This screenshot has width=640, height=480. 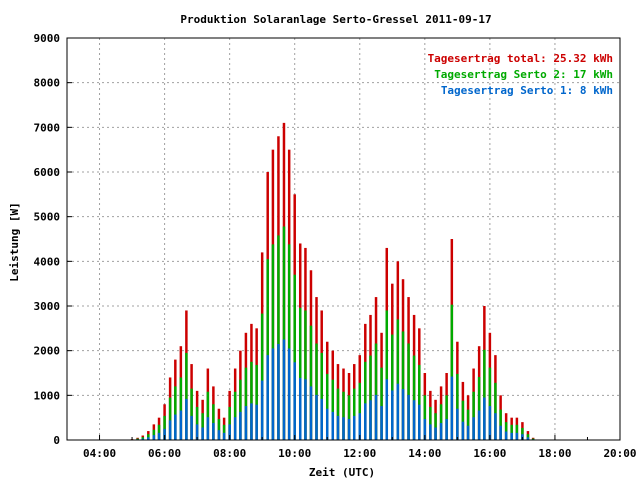 I want to click on y-tick-label: 2000, so click(x=47, y=351).